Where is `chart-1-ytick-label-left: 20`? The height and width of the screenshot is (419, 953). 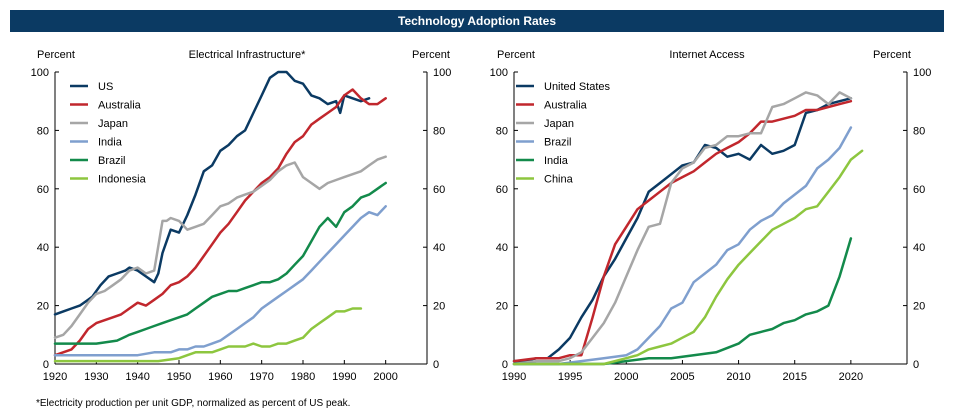
chart-1-ytick-label-left: 20 is located at coordinates (502, 307).